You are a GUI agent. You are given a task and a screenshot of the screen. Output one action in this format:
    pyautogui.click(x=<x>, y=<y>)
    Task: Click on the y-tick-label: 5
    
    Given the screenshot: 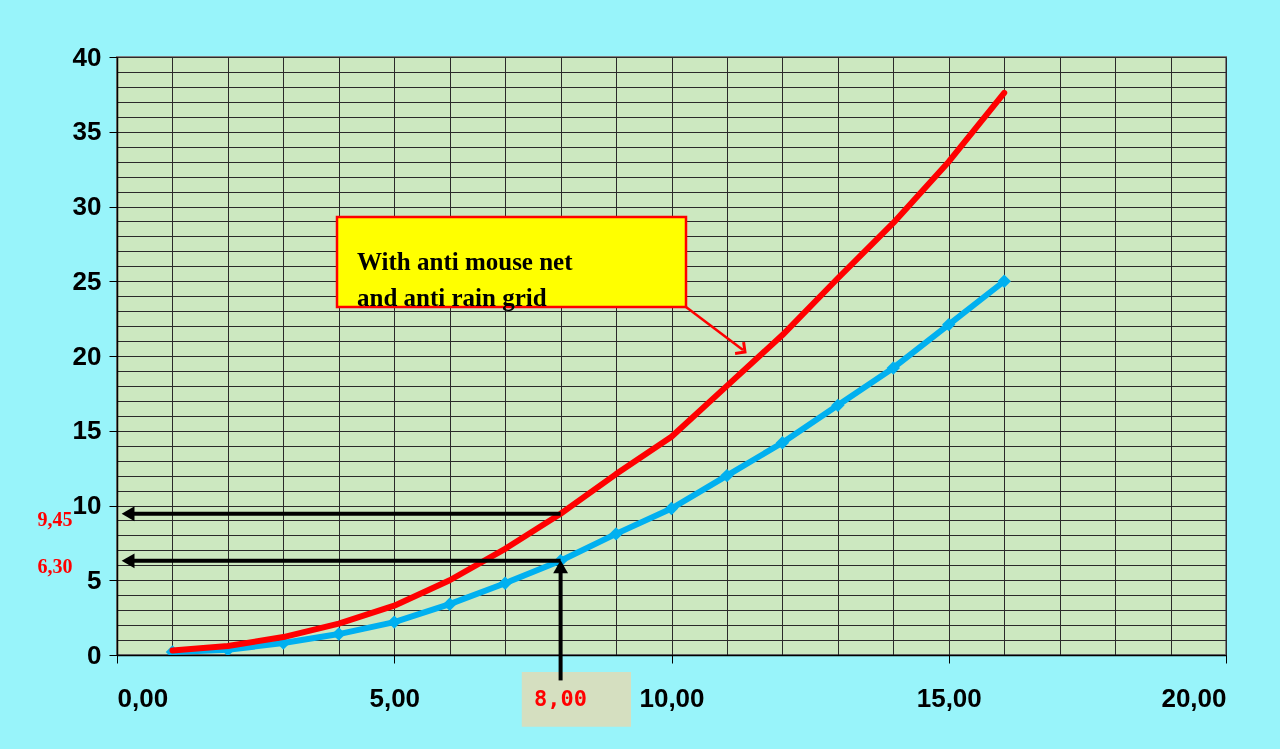 What is the action you would take?
    pyautogui.click(x=94, y=579)
    